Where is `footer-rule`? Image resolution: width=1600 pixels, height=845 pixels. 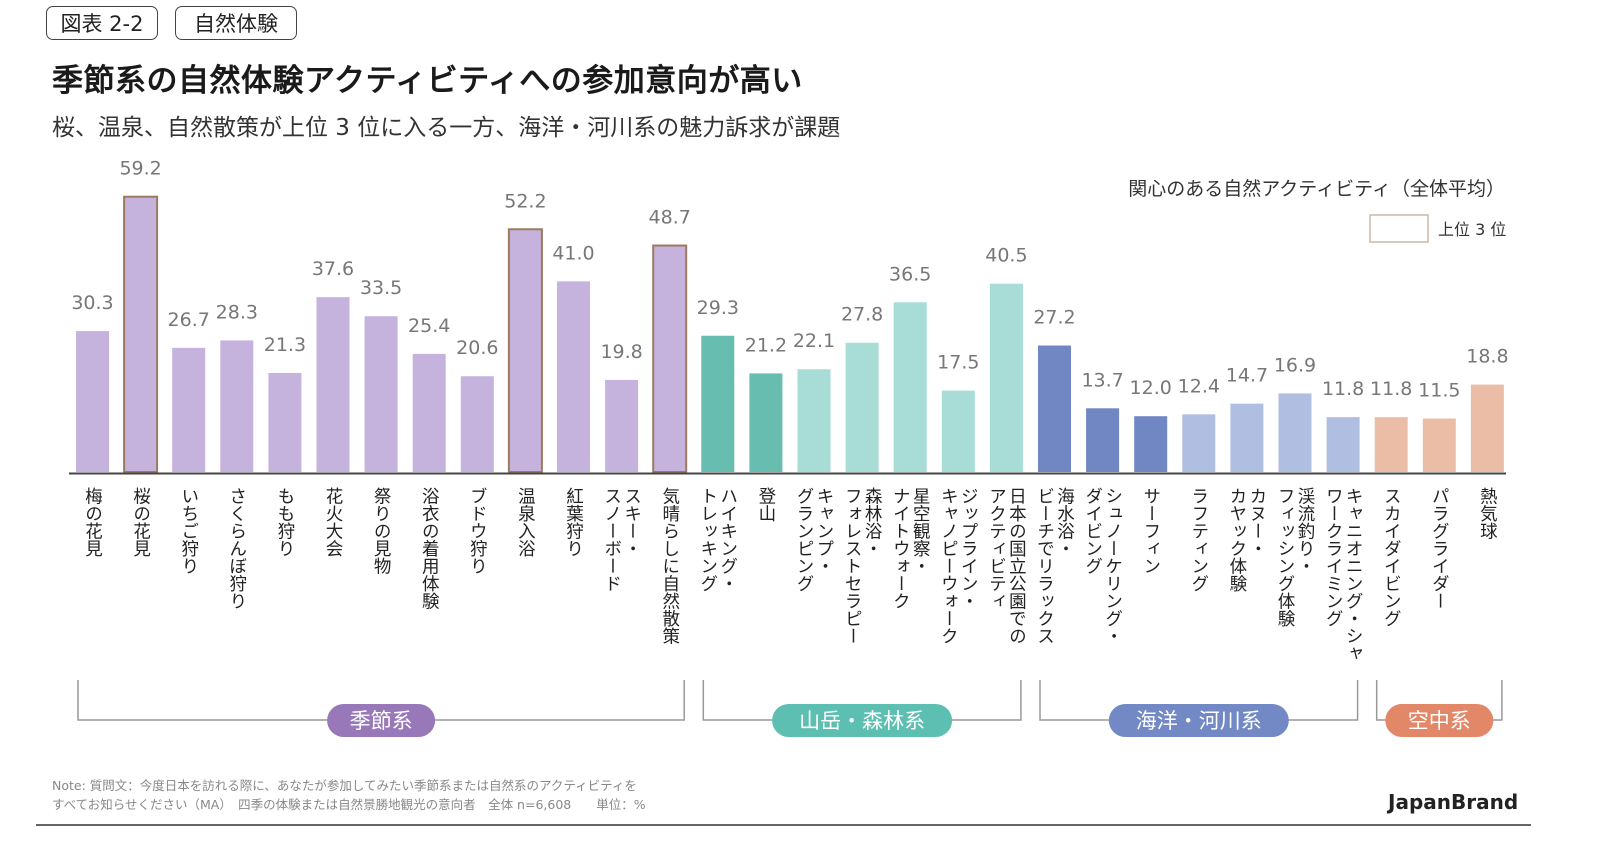 footer-rule is located at coordinates (783, 825).